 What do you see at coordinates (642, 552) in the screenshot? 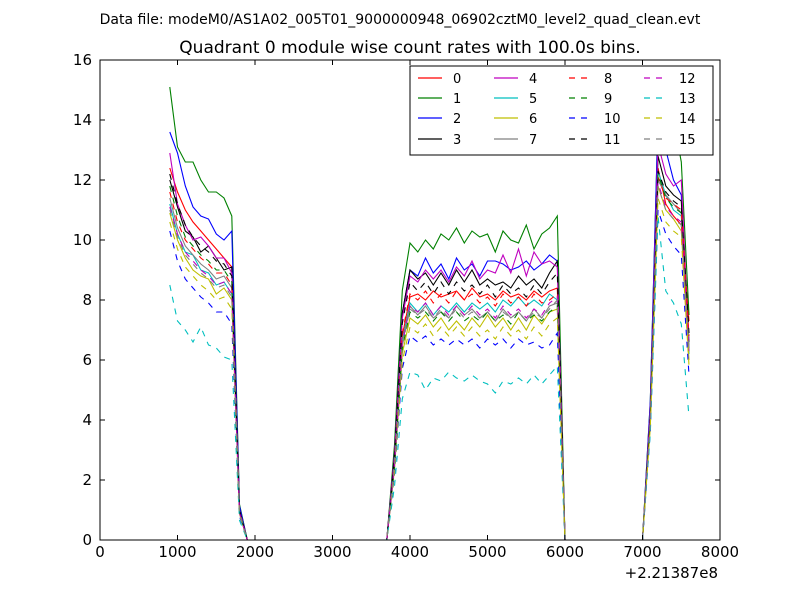
I see `x-tick-label: 7000` at bounding box center [642, 552].